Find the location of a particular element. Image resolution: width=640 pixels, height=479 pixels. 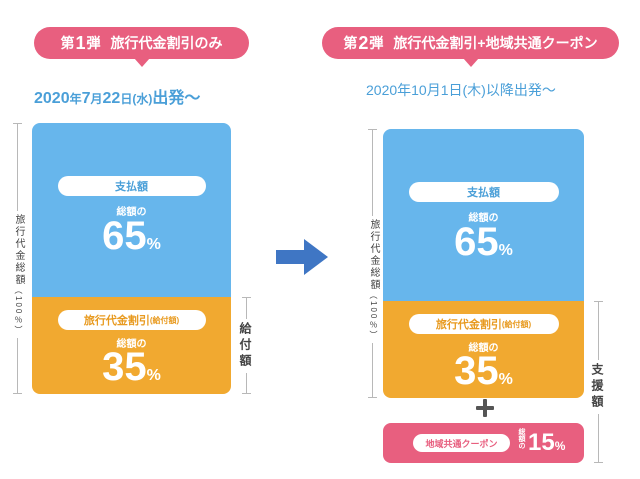

phase2-discount-value: 35 is located at coordinates (476, 371).